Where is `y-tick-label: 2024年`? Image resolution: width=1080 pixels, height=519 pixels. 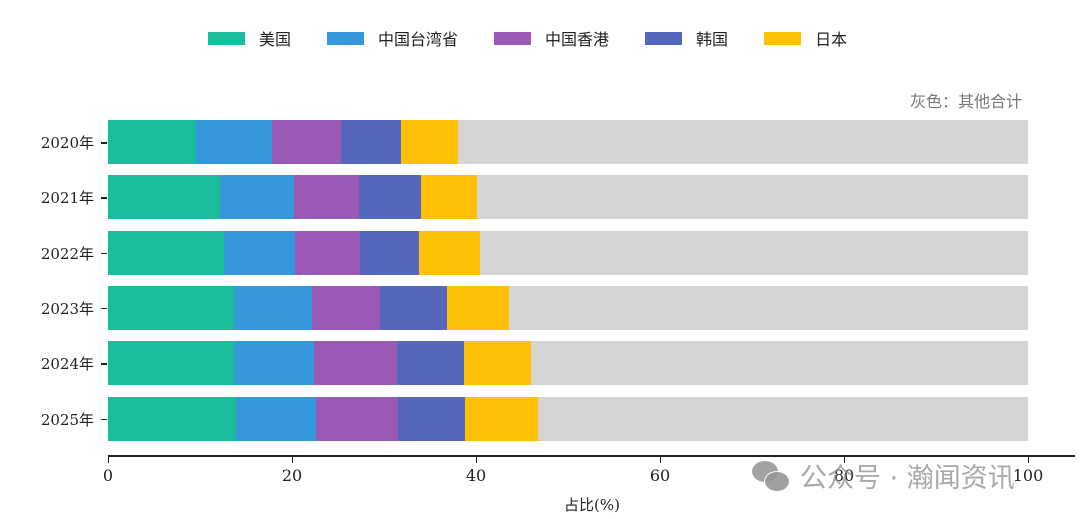
y-tick-label: 2024年 is located at coordinates (67, 364).